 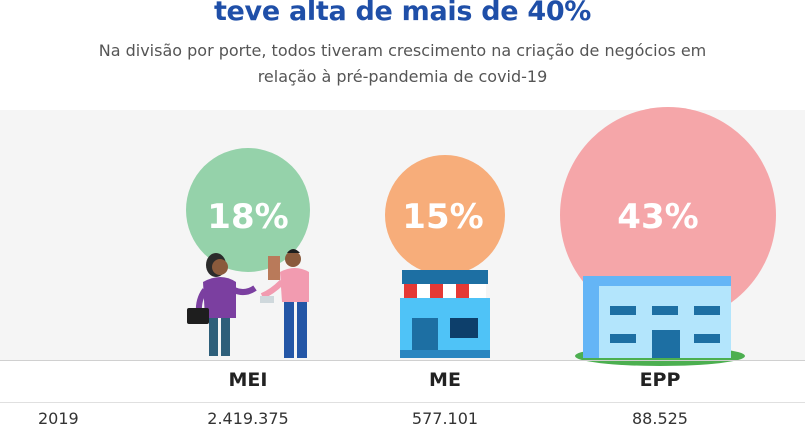 I want to click on bubble-me, so click(x=445, y=215).